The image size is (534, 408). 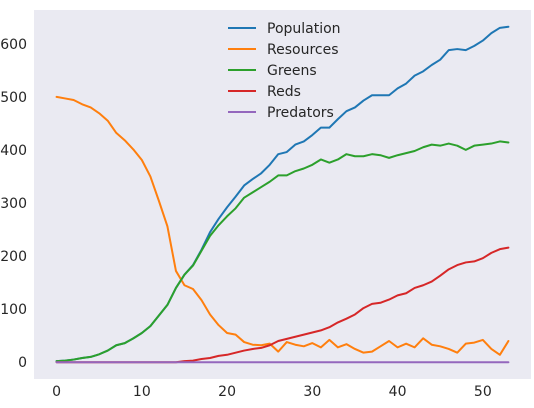 What do you see at coordinates (292, 71) in the screenshot?
I see `legend-label-greens: Greens` at bounding box center [292, 71].